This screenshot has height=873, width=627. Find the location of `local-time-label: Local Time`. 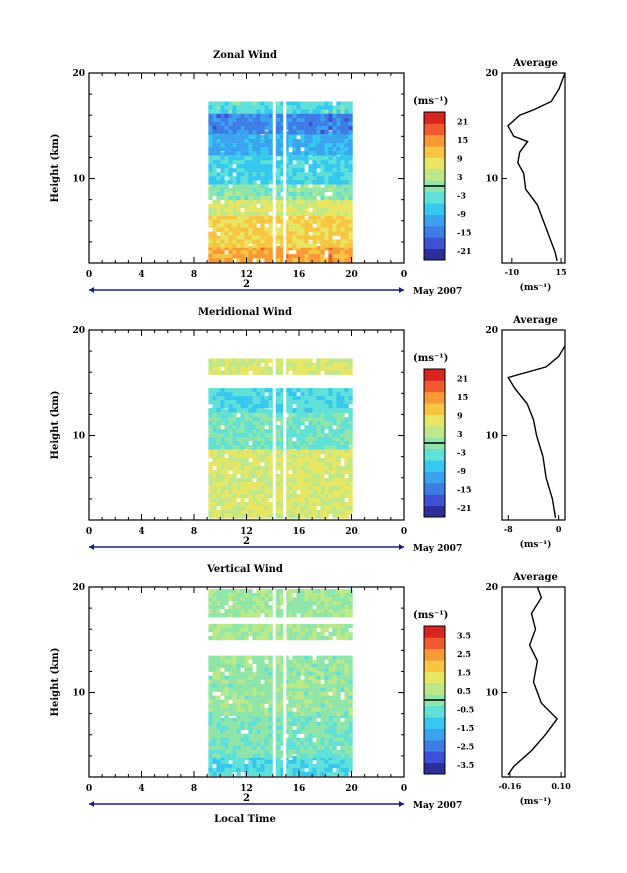

local-time-label: Local Time is located at coordinates (245, 819).